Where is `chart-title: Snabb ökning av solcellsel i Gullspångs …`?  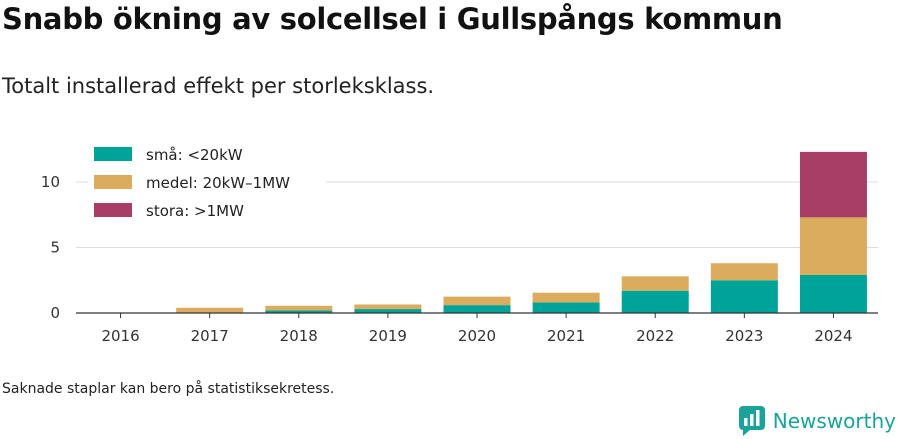 chart-title: Snabb ökning av solcellsel i Gullspångs … is located at coordinates (392, 19).